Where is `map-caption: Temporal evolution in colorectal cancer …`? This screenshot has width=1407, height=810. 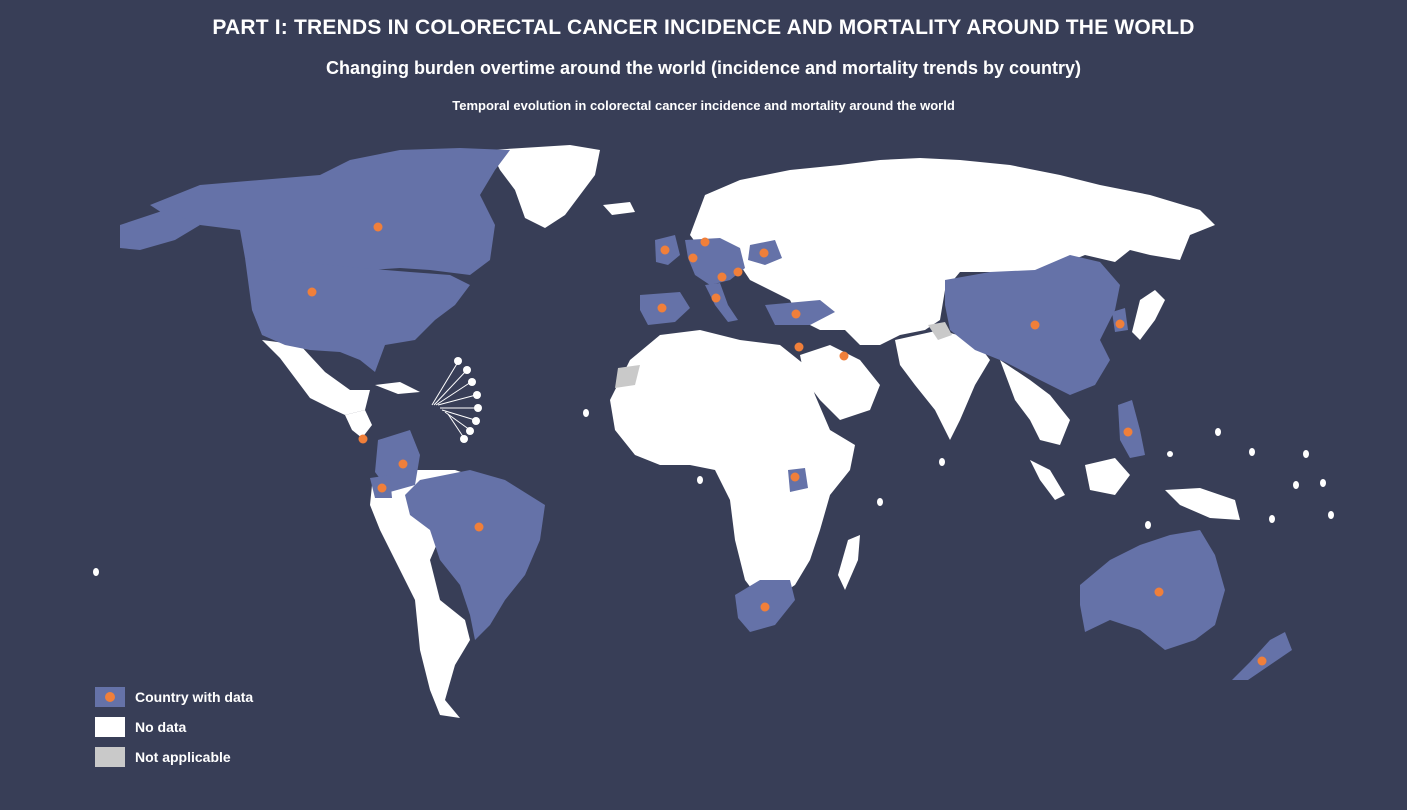 map-caption: Temporal evolution in colorectal cancer … is located at coordinates (703, 105).